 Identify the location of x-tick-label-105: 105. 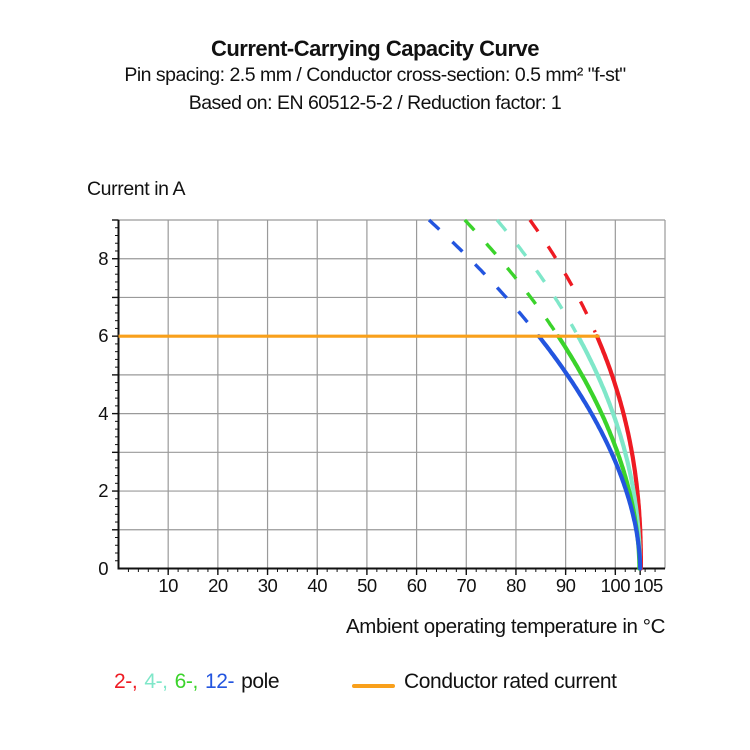
(648, 585).